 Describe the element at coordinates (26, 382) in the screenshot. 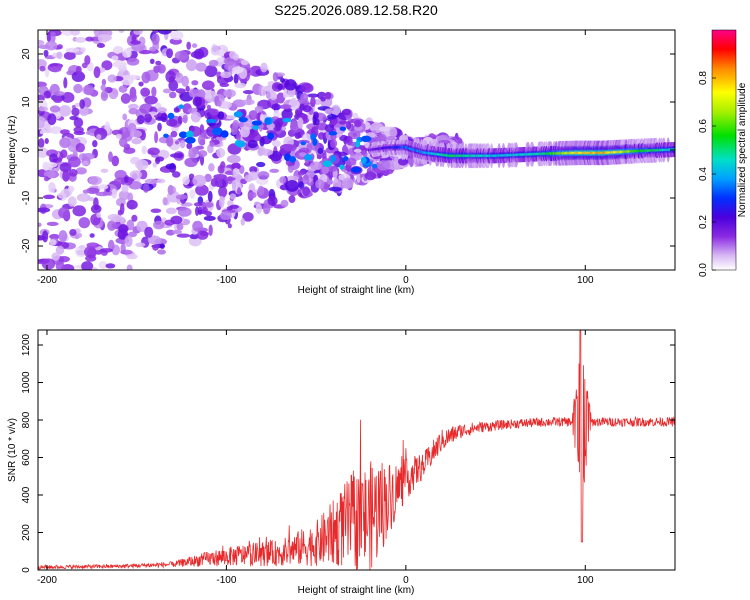

I see `y-tick-label: 1000` at that location.